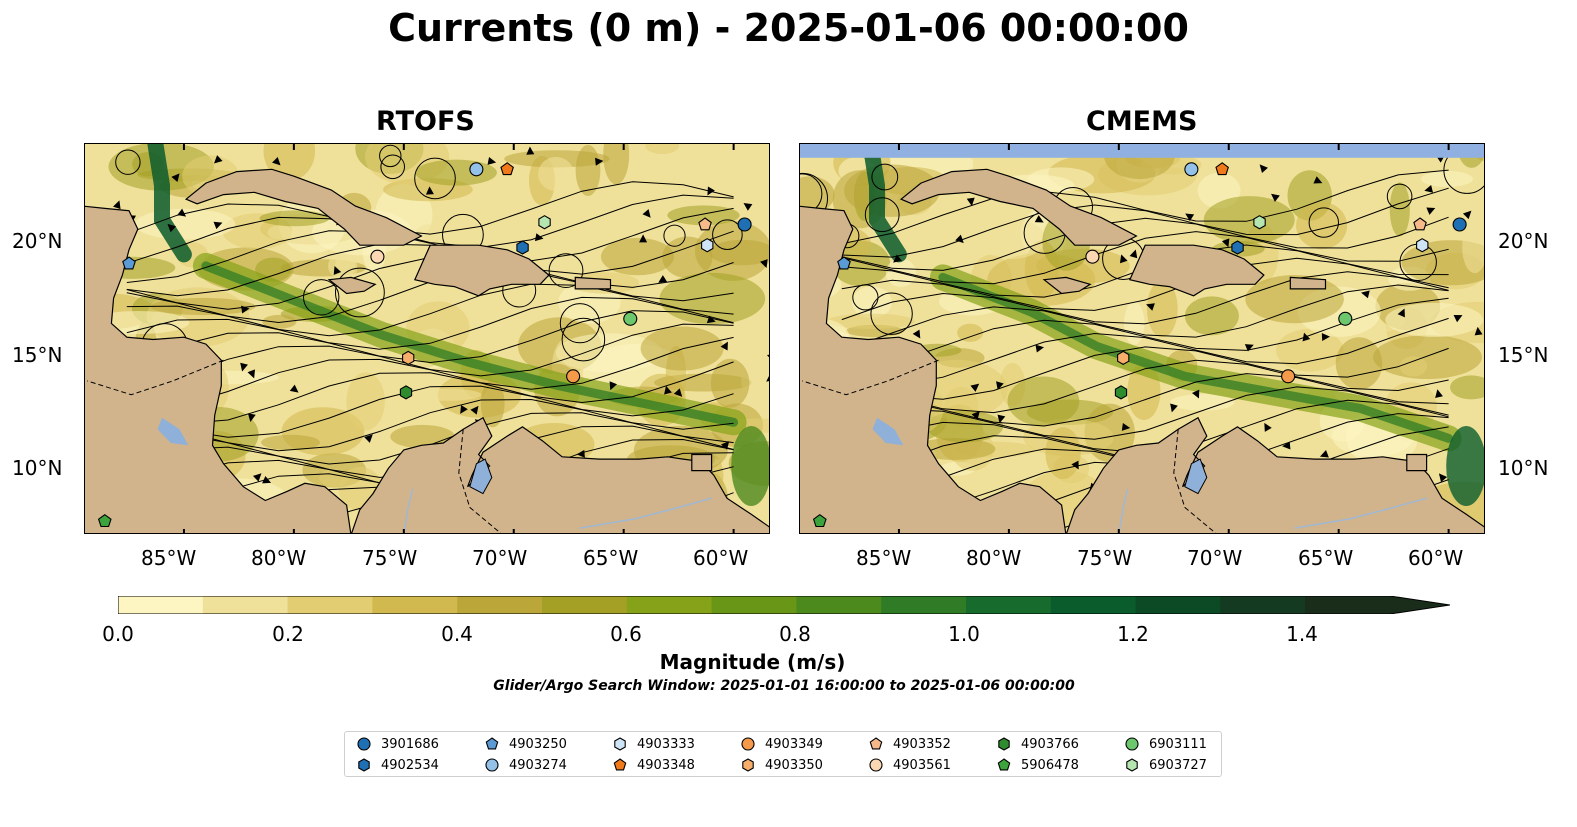 This screenshot has height=827, width=1577. What do you see at coordinates (1326, 558) in the screenshot?
I see `lon-label-right-65: 65°W` at bounding box center [1326, 558].